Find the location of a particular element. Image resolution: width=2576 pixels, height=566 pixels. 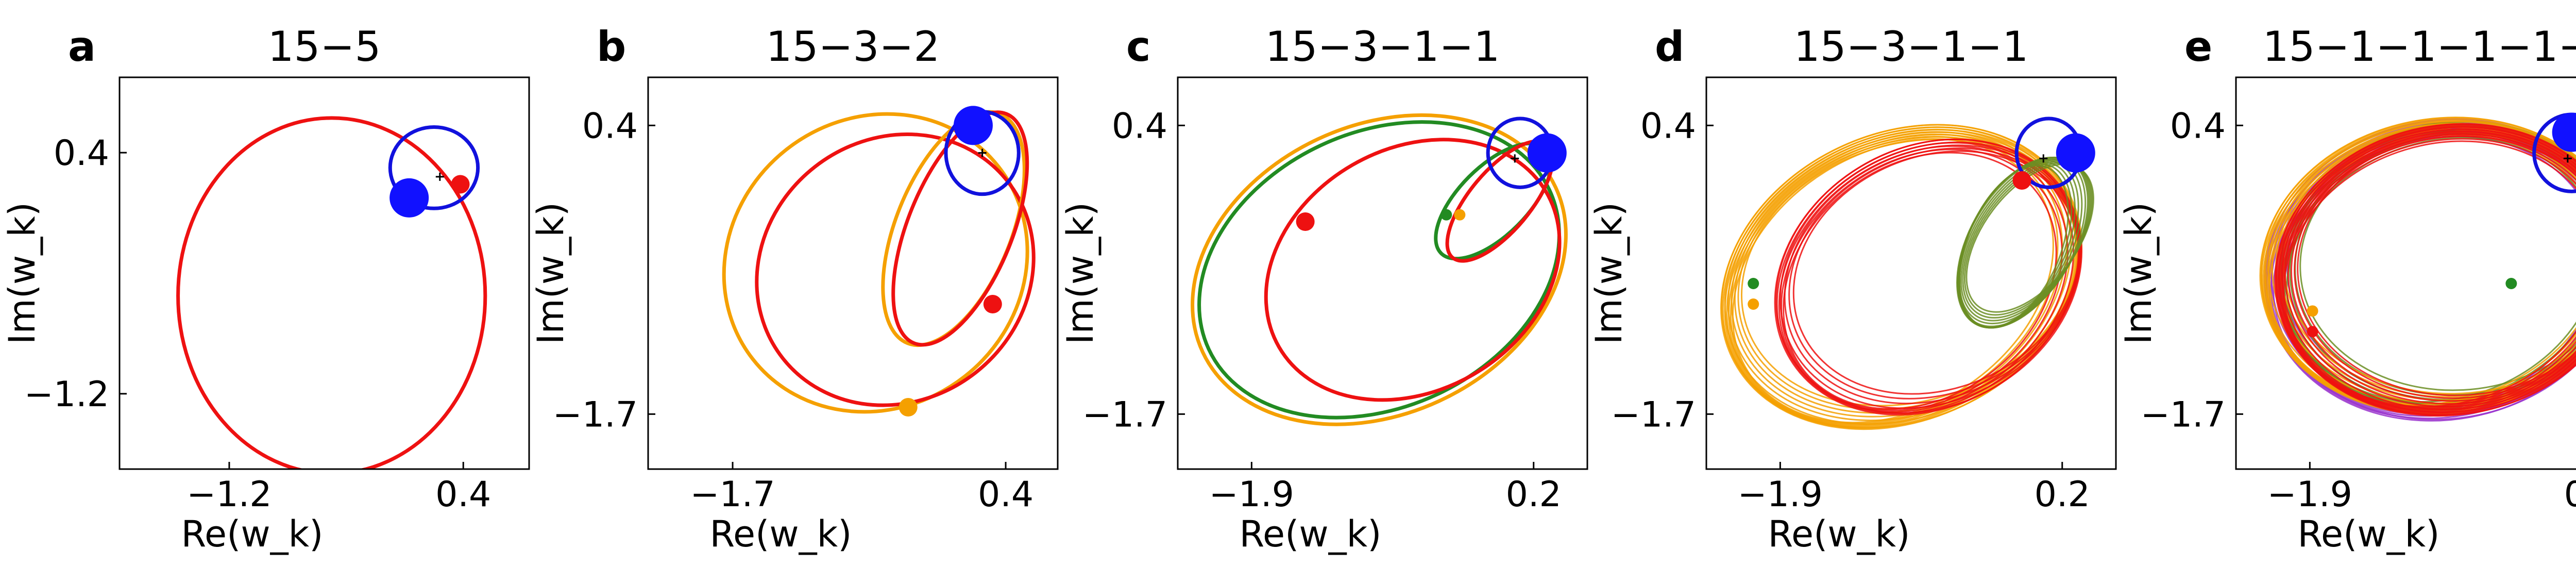

series-red-inner-orbit is located at coordinates (960, 229).